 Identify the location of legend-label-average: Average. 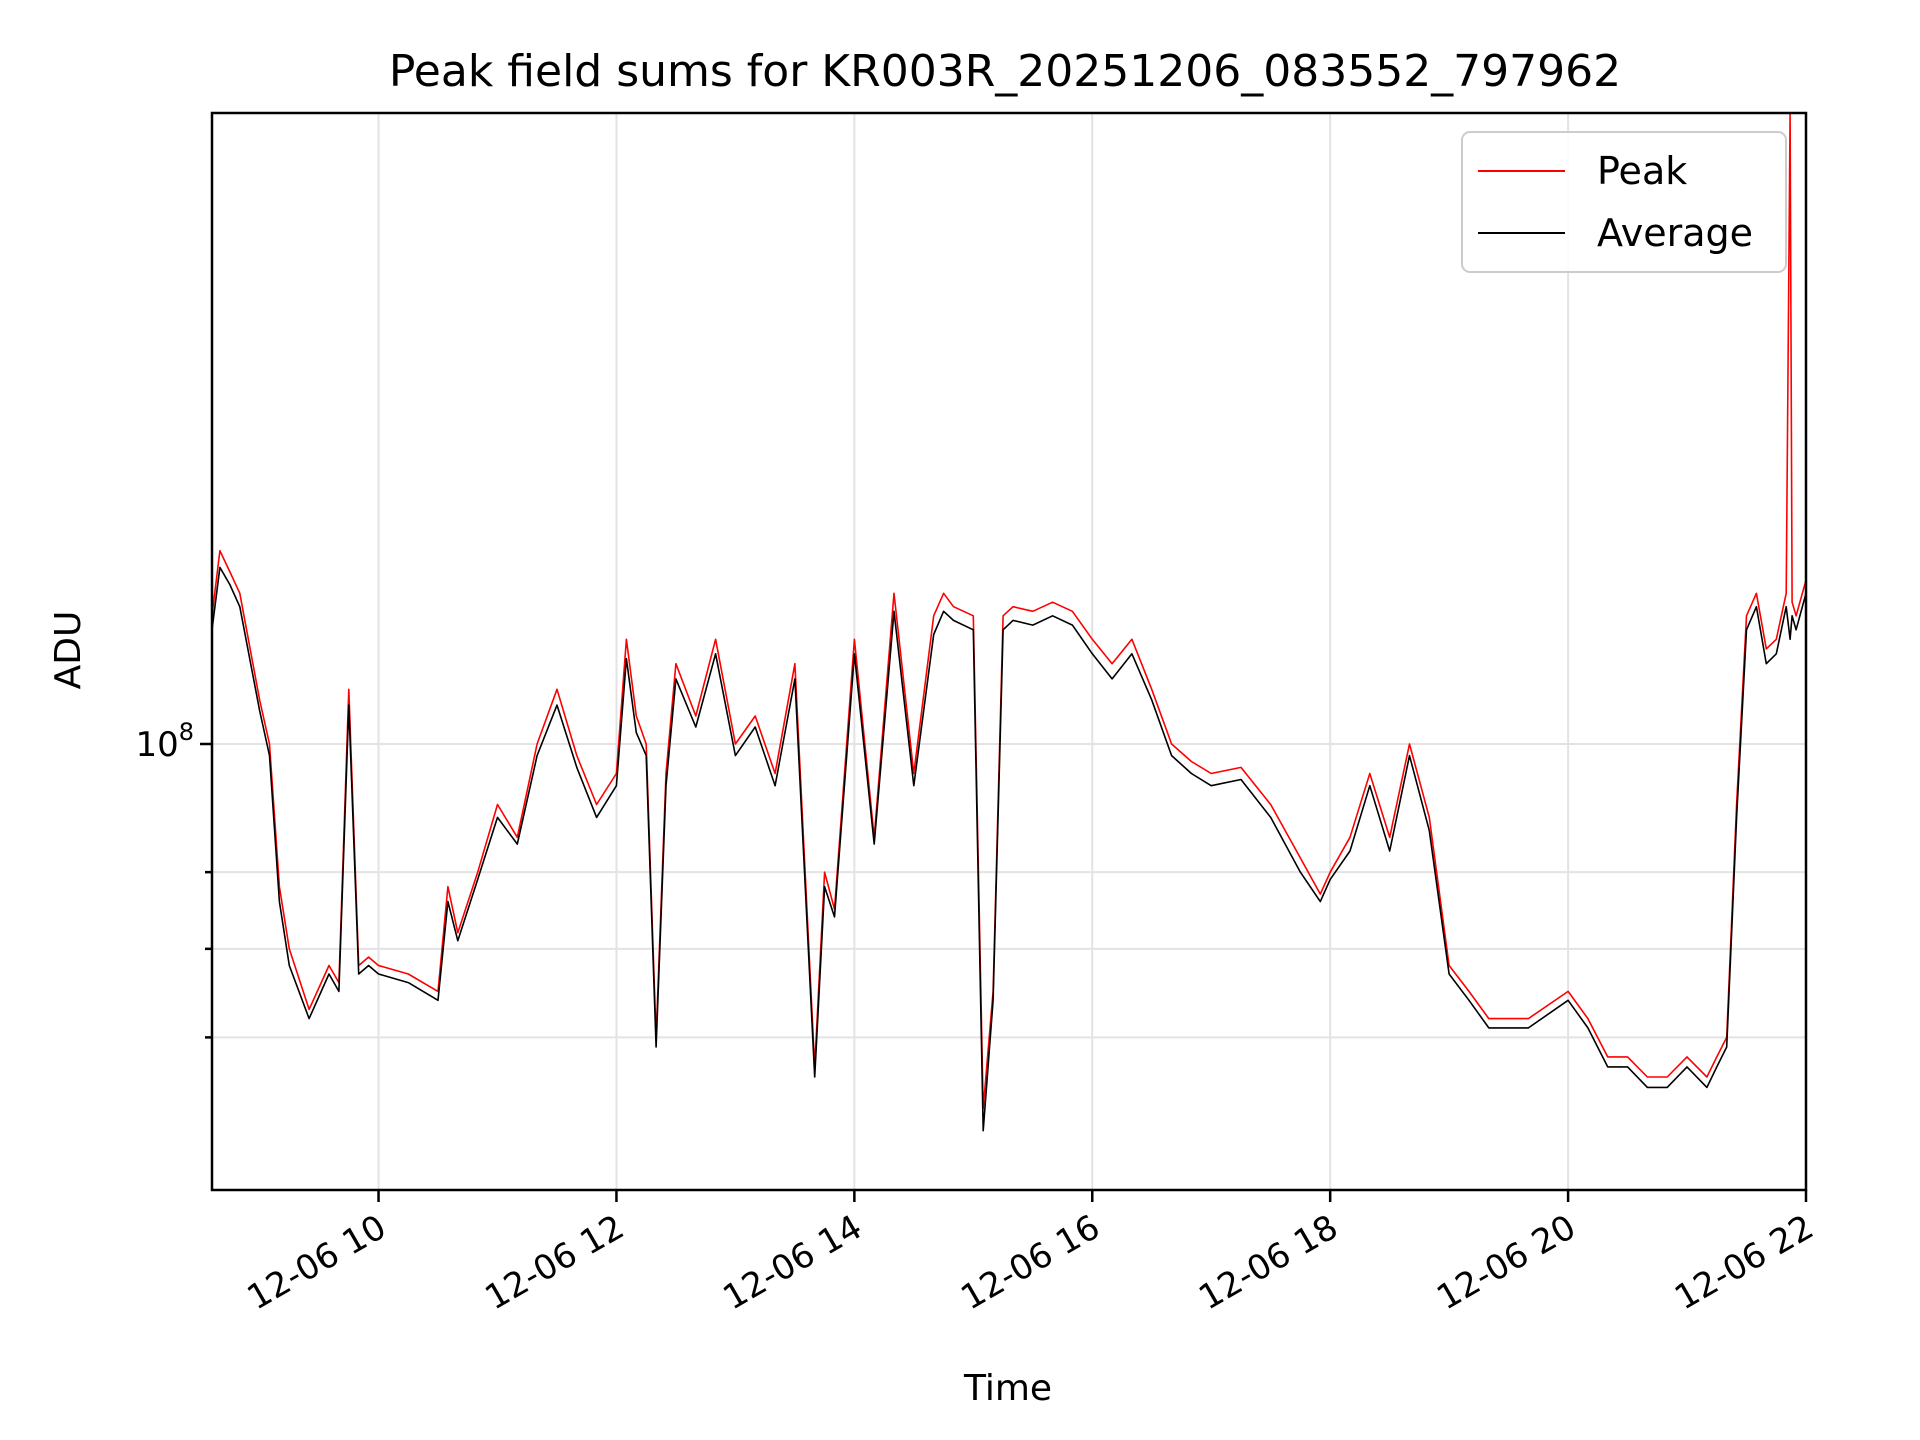
(1675, 233).